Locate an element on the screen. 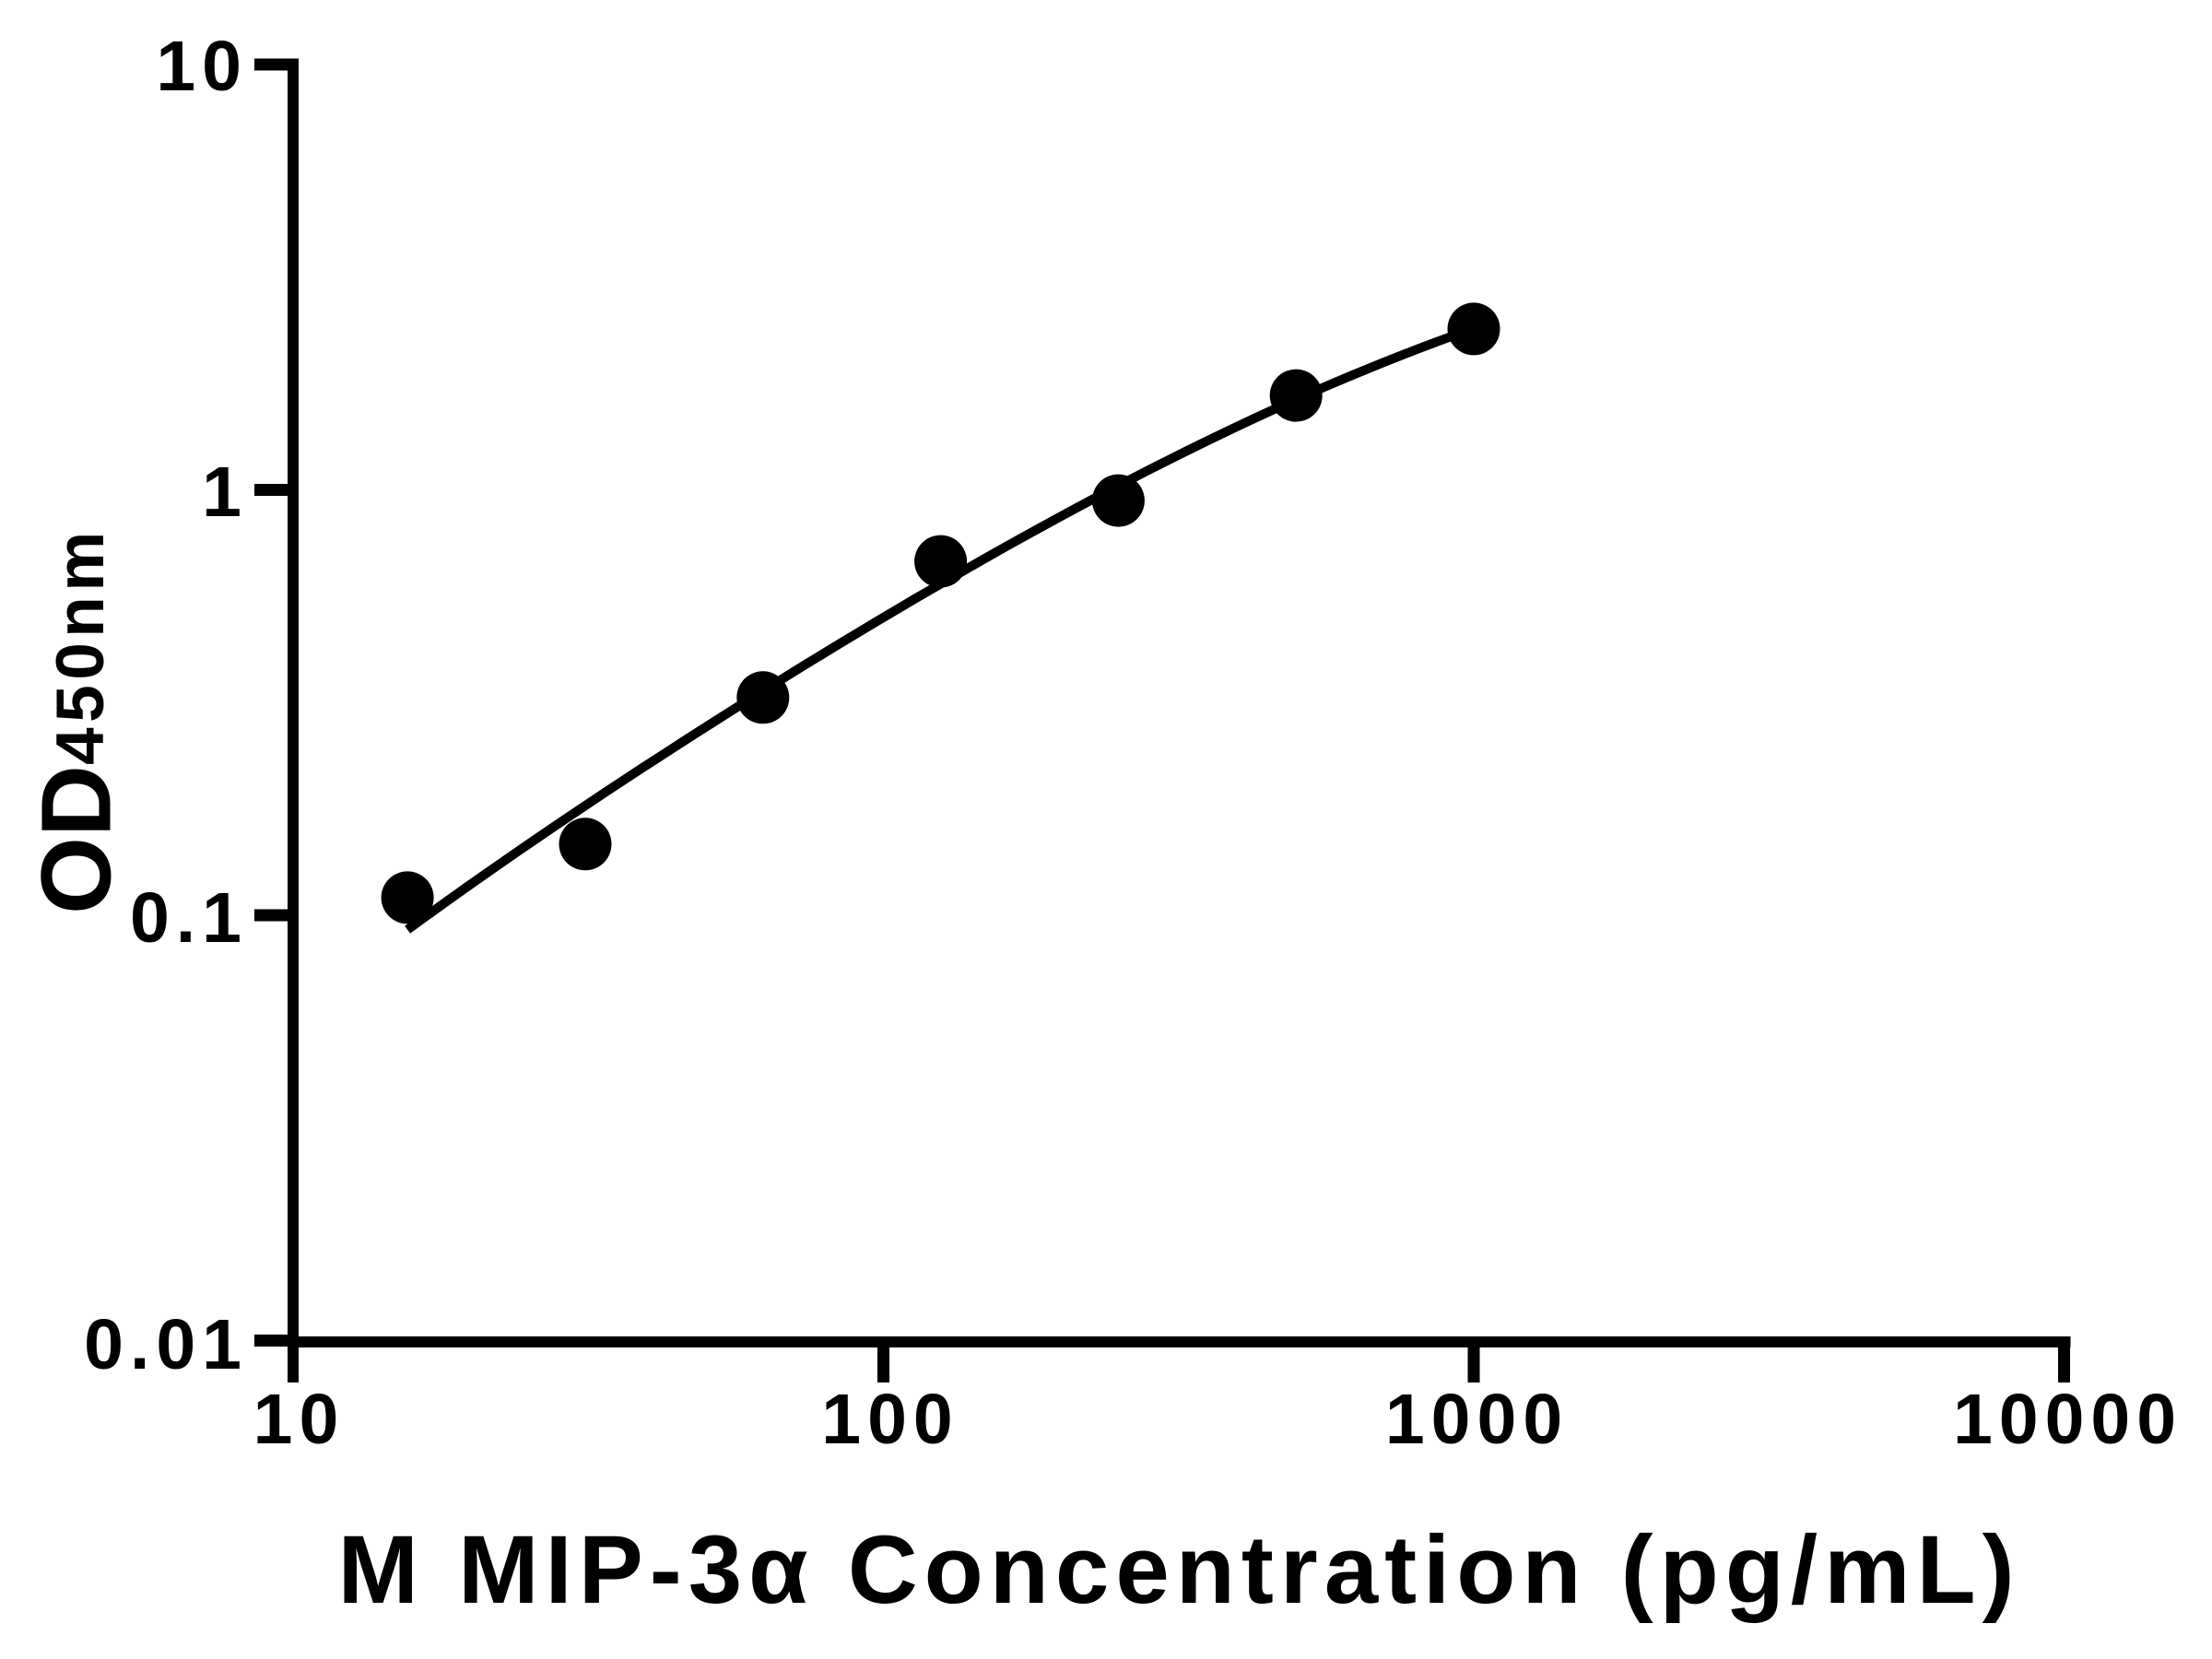 The height and width of the screenshot is (1659, 2212). svg-text: 10000 is located at coordinates (2068, 1419).